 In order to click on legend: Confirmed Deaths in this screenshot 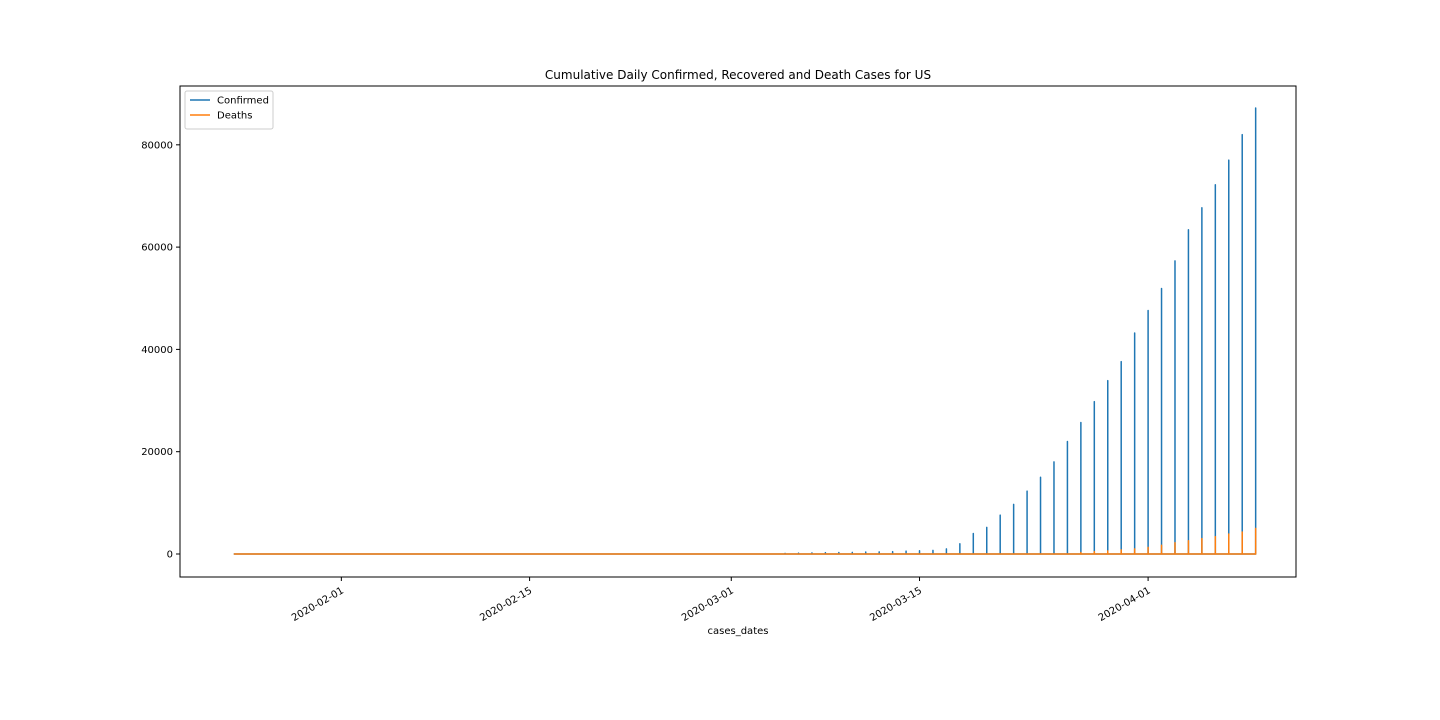, I will do `click(229, 110)`.